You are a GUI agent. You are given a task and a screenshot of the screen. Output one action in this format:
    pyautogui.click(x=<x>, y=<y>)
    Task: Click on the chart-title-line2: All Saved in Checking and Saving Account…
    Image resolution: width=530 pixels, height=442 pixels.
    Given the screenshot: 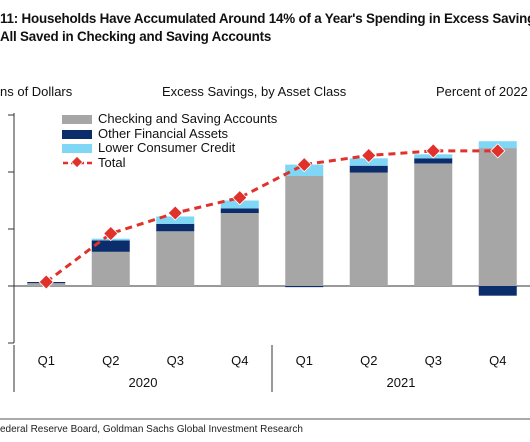 What is the action you would take?
    pyautogui.click(x=136, y=36)
    